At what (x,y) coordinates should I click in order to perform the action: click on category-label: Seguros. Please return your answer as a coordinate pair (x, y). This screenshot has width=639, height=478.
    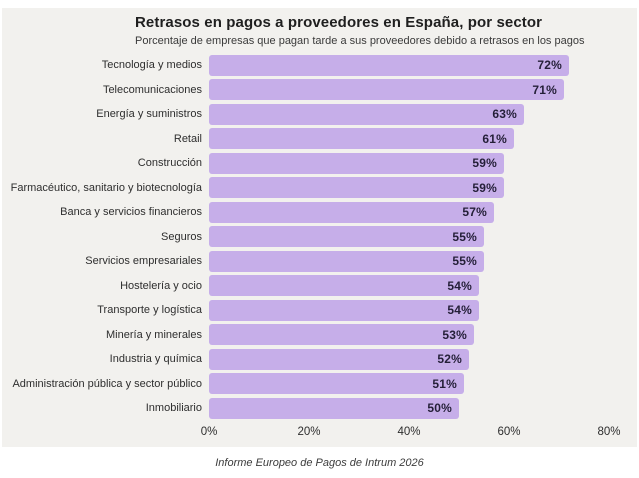
    Looking at the image, I should click on (181, 236).